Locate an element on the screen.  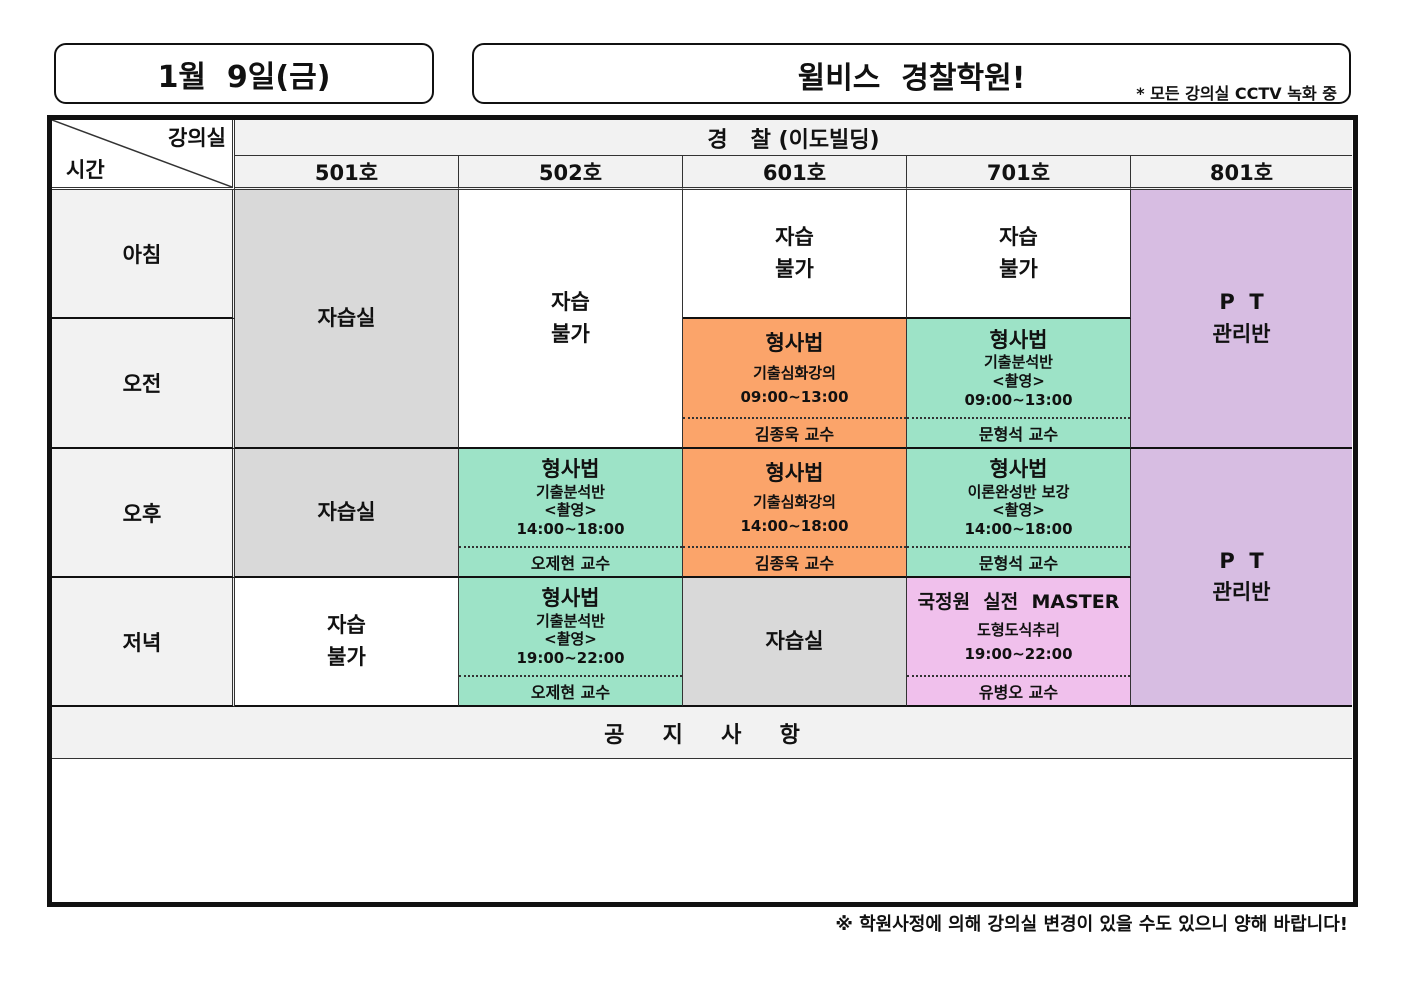
room-header: 601호 is located at coordinates (795, 173).